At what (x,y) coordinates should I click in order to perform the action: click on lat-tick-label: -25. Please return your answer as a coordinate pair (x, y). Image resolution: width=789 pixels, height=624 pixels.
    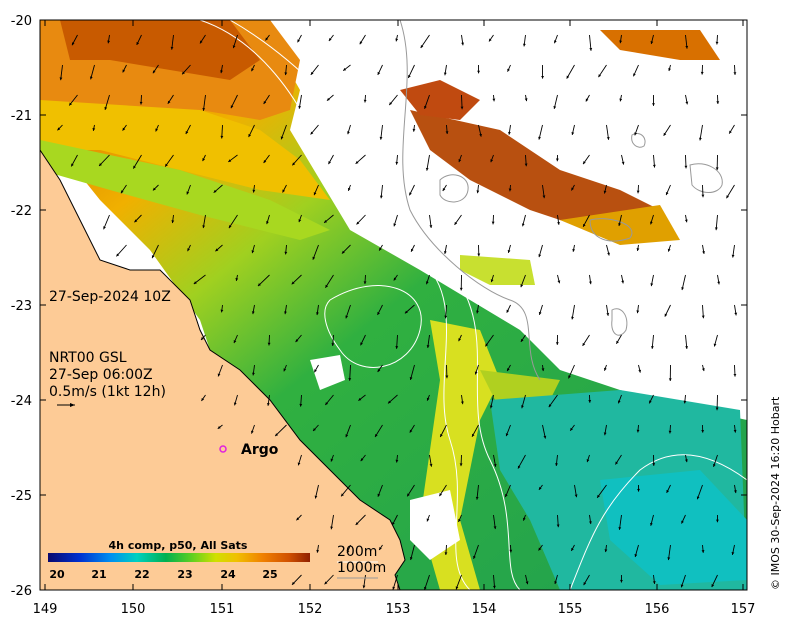
    Looking at the image, I should click on (21, 496).